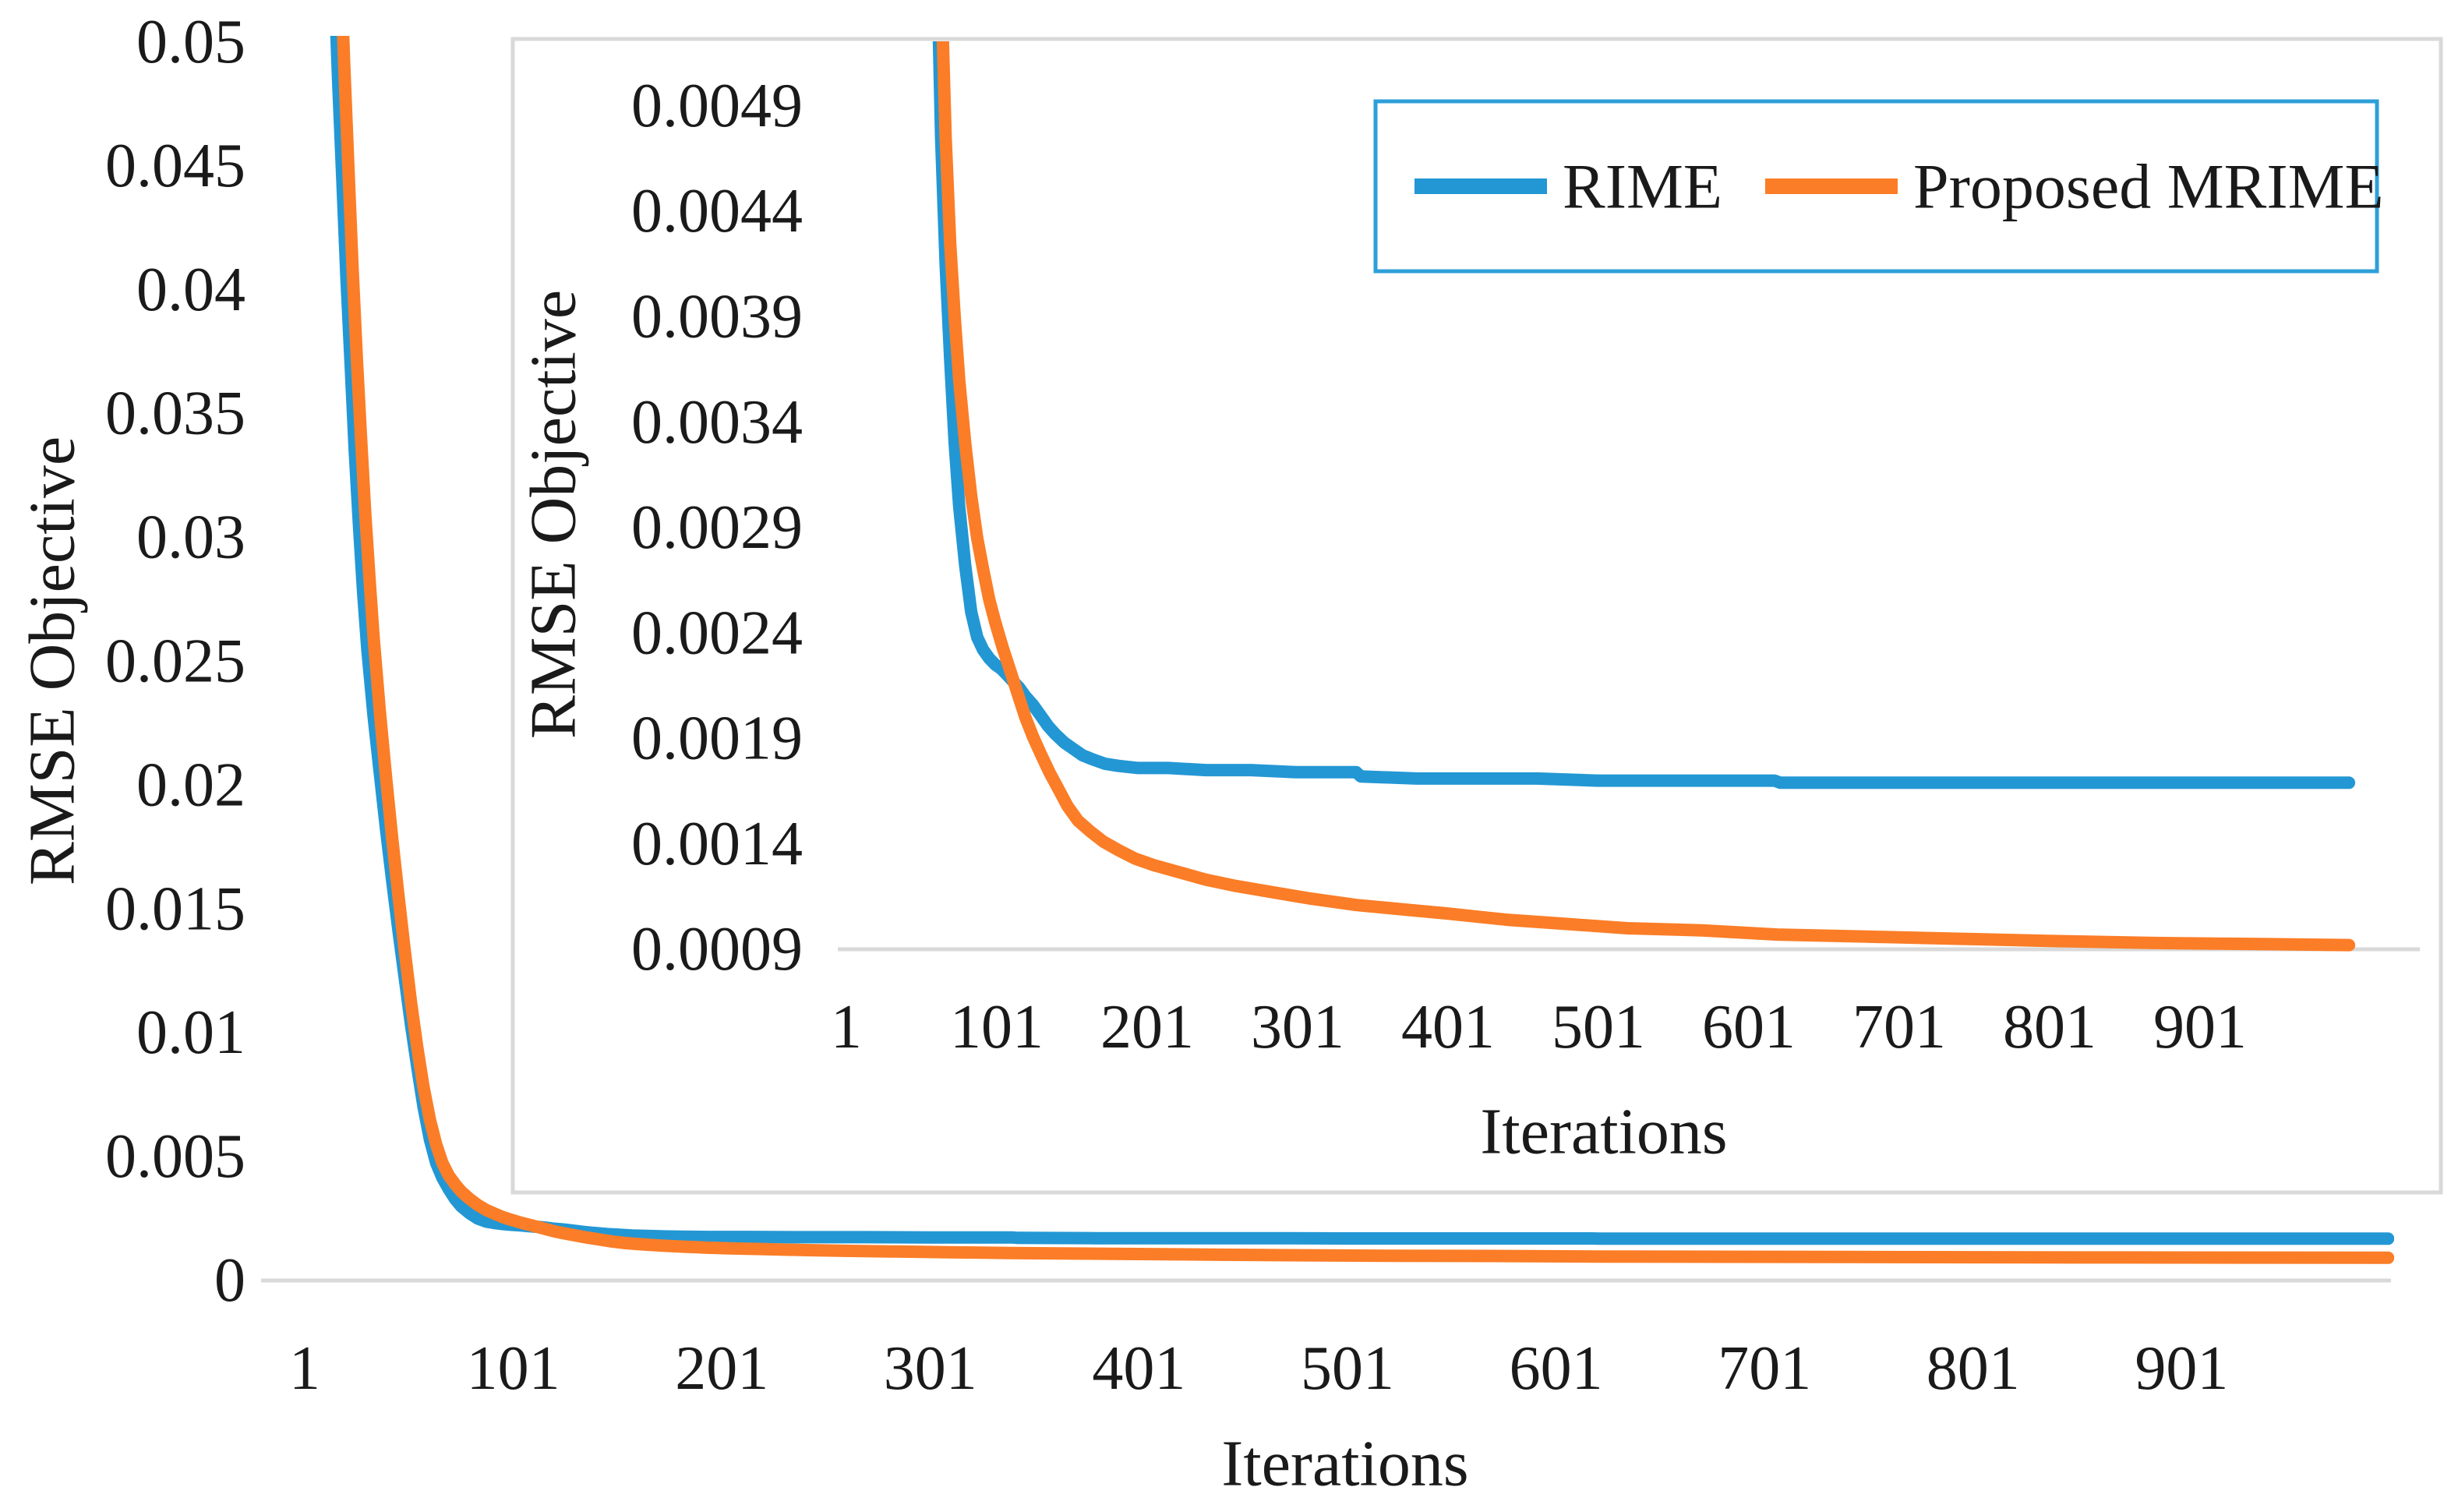  Describe the element at coordinates (175, 166) in the screenshot. I see `main-y-tick-label: 0.045` at that location.